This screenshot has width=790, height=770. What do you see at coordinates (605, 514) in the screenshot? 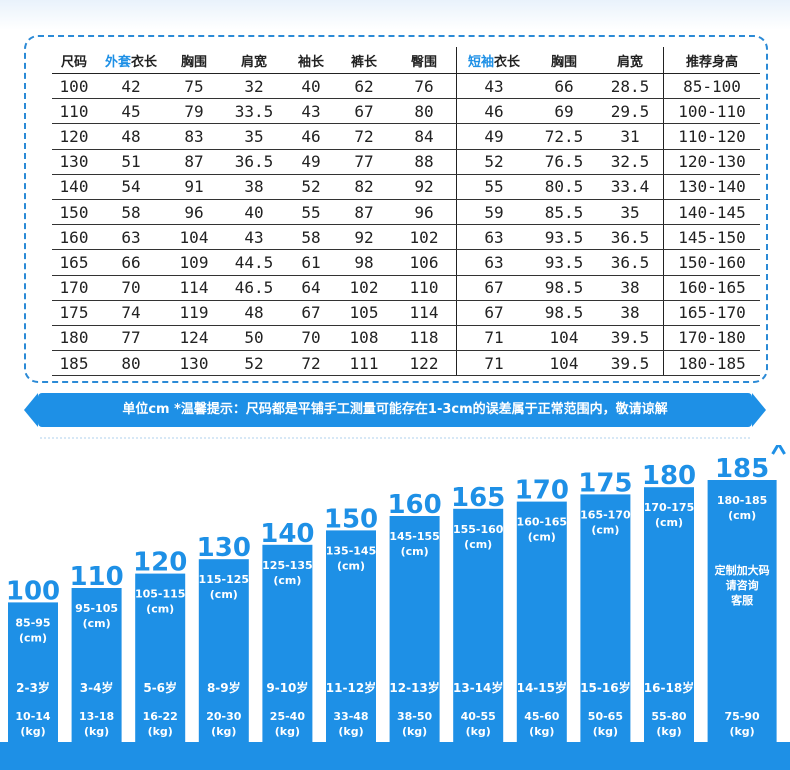
I see `height-range: 165-170` at bounding box center [605, 514].